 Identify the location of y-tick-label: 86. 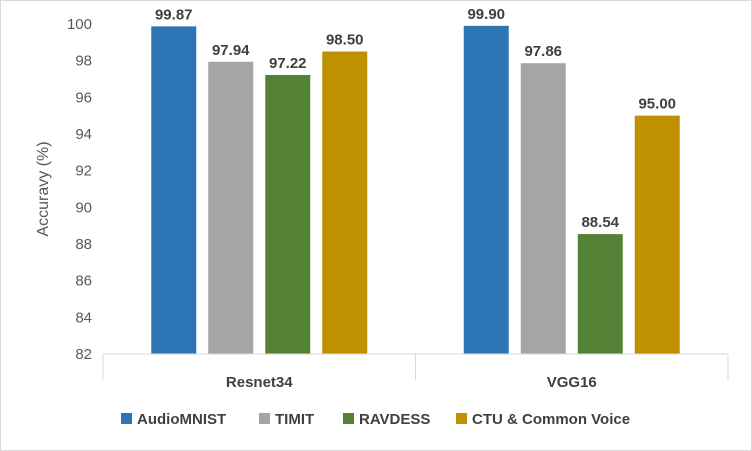
(83, 281).